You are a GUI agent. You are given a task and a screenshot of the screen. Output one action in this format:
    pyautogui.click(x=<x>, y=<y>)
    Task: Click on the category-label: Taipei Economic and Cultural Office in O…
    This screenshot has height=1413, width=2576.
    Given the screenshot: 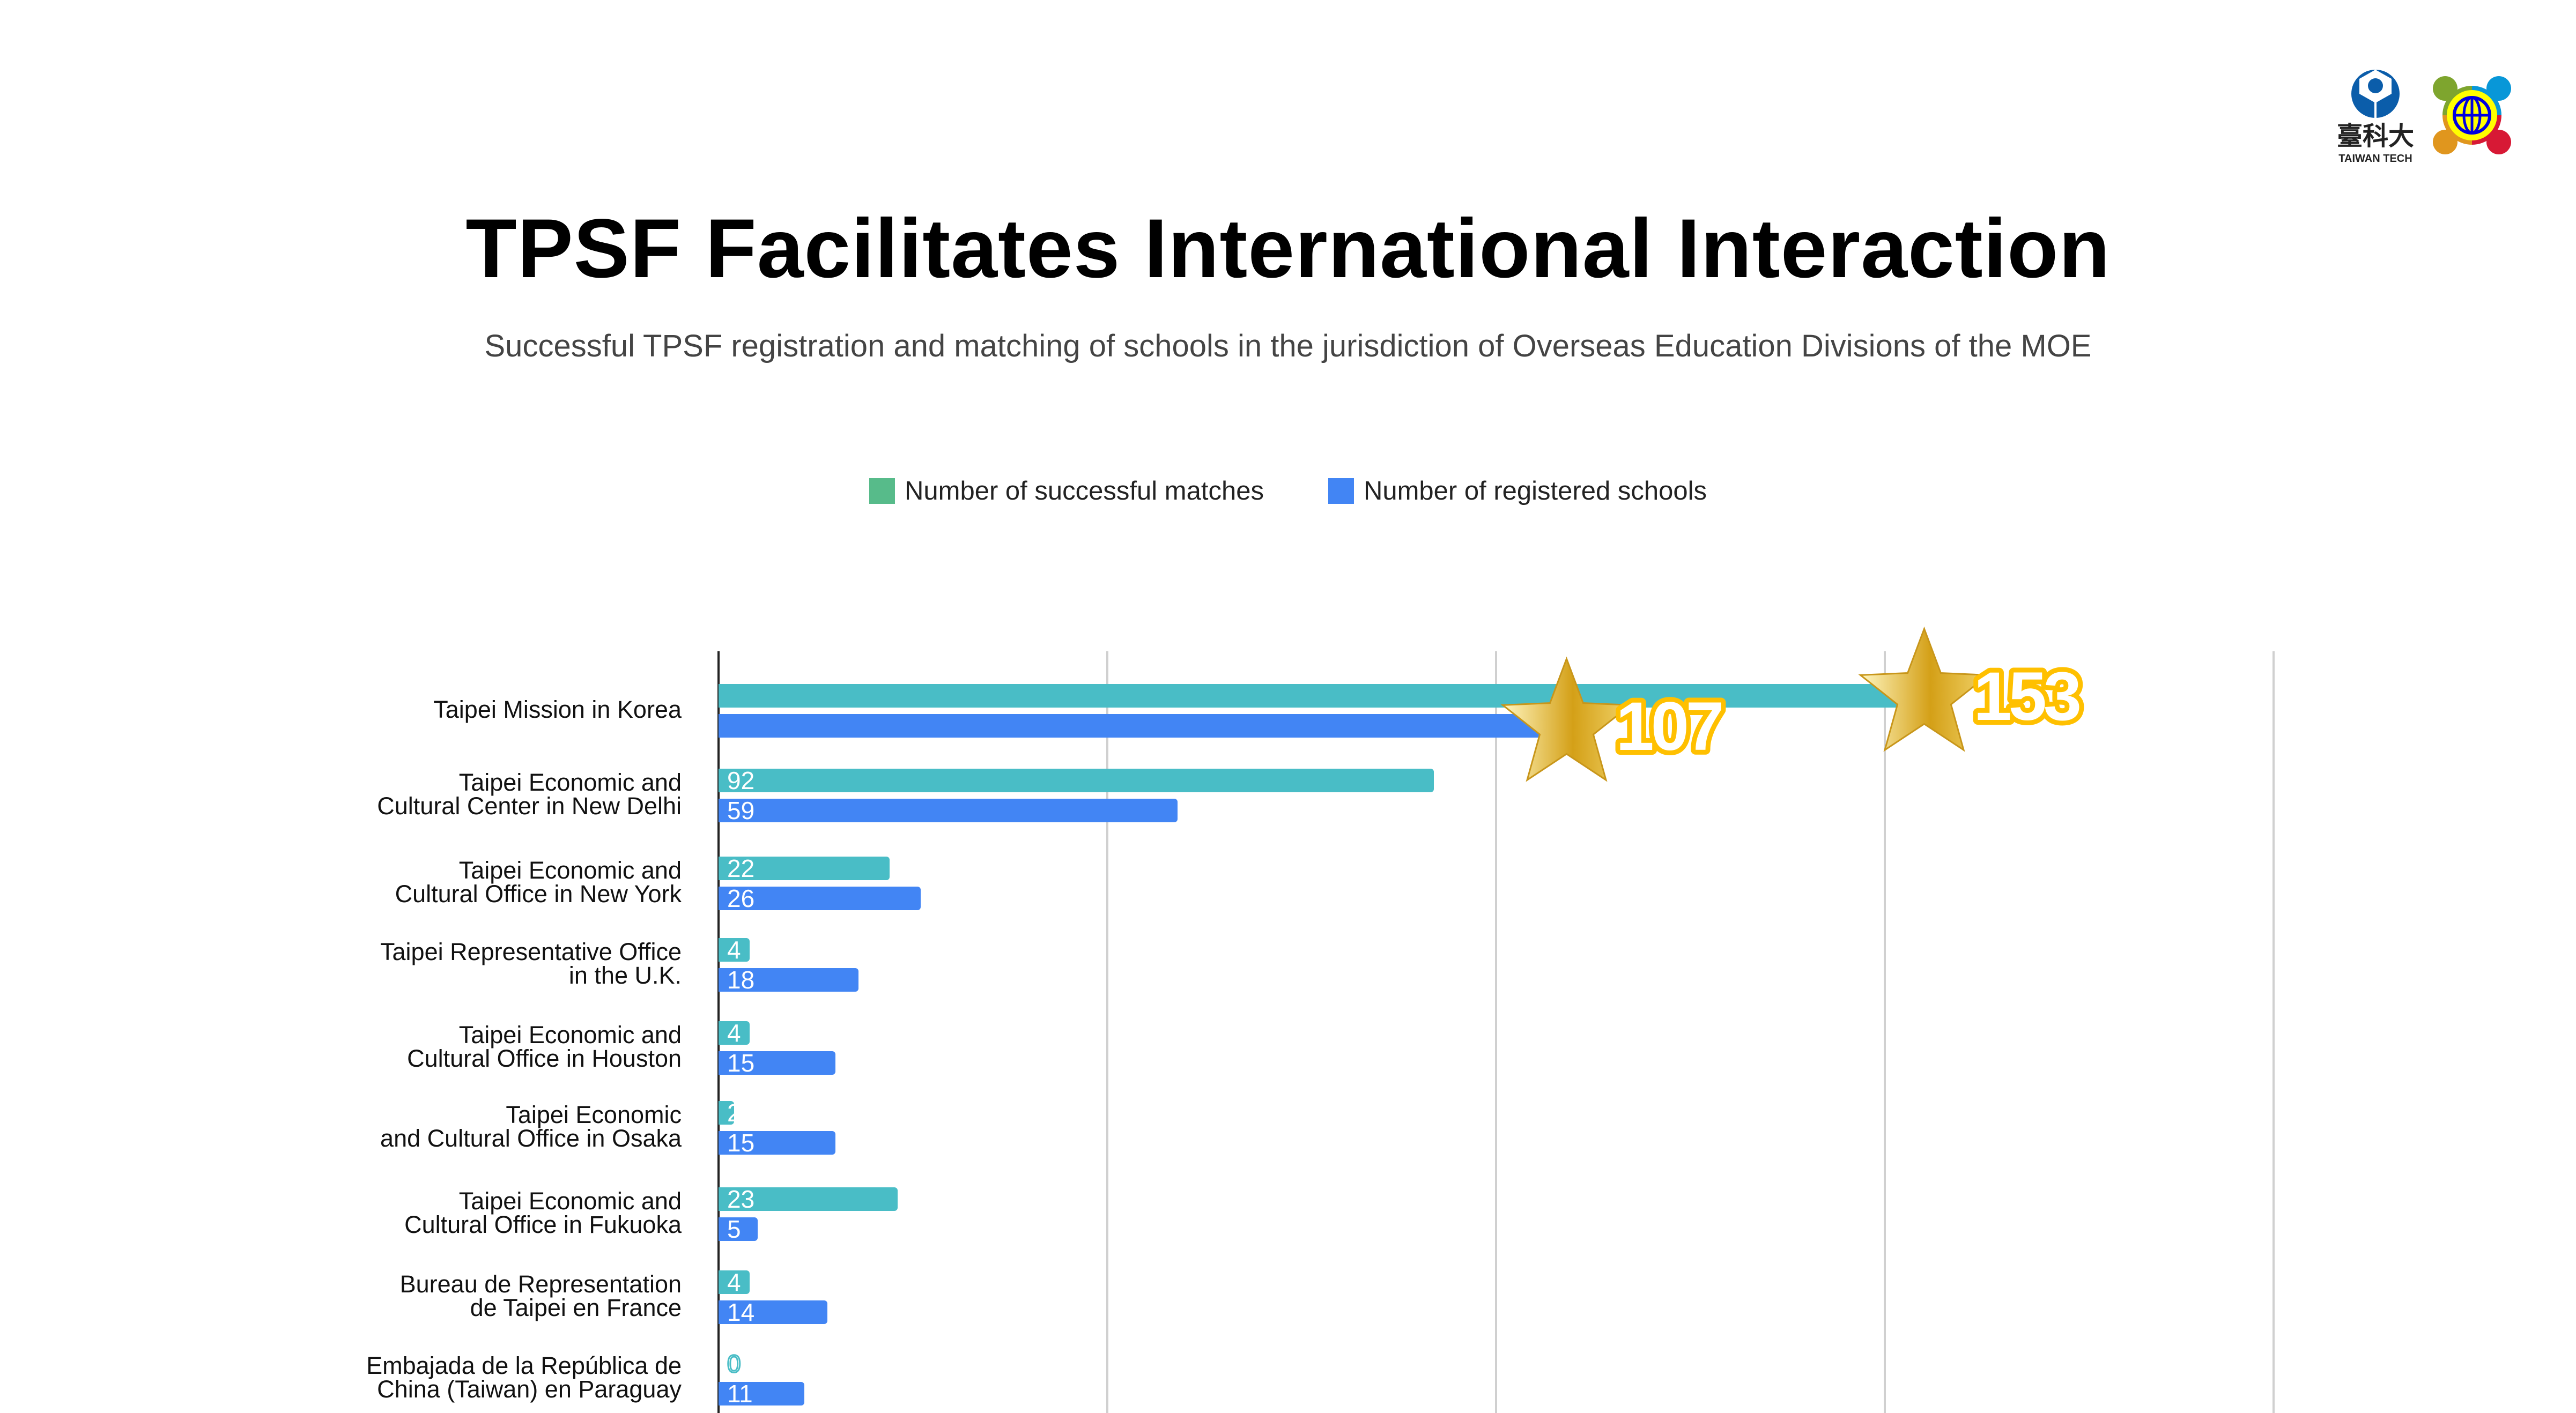 What is the action you would take?
    pyautogui.click(x=531, y=1126)
    